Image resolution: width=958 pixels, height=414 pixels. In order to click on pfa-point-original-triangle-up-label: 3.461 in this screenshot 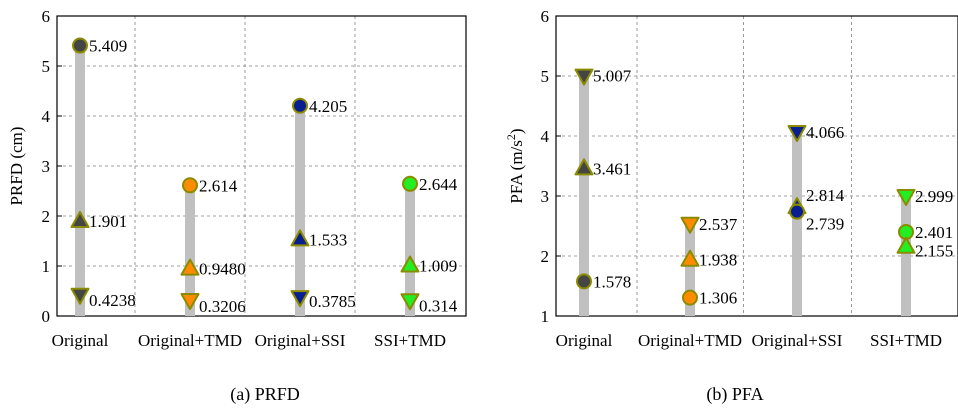, I will do `click(612, 168)`.